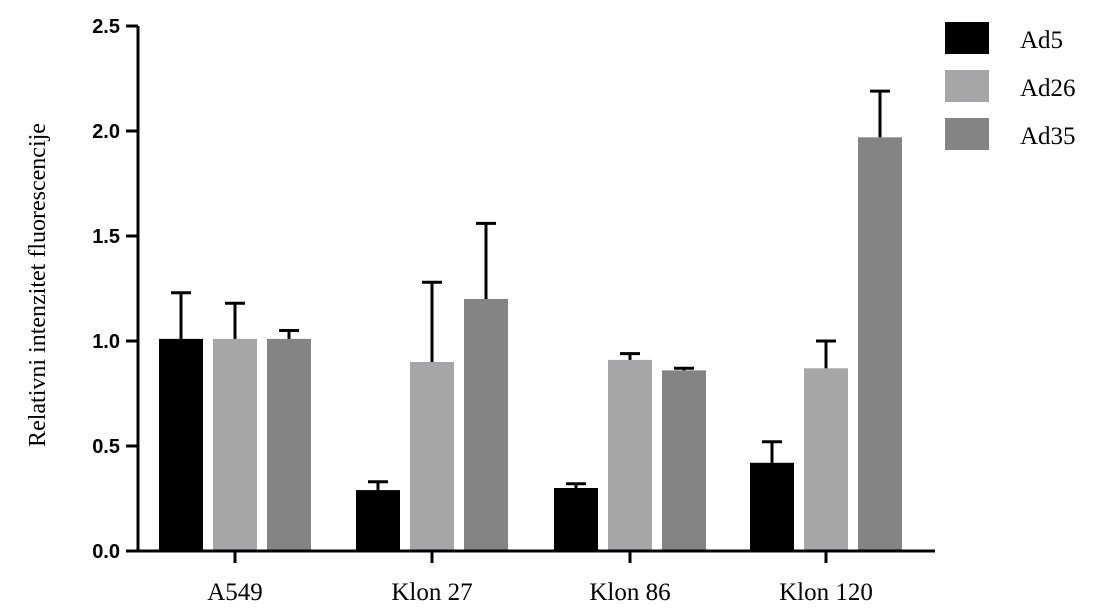 This screenshot has width=1105, height=615. Describe the element at coordinates (115, 289) in the screenshot. I see `y-ticks: 0.0 0.5 1.0 1.5 2.0 2.5` at that location.